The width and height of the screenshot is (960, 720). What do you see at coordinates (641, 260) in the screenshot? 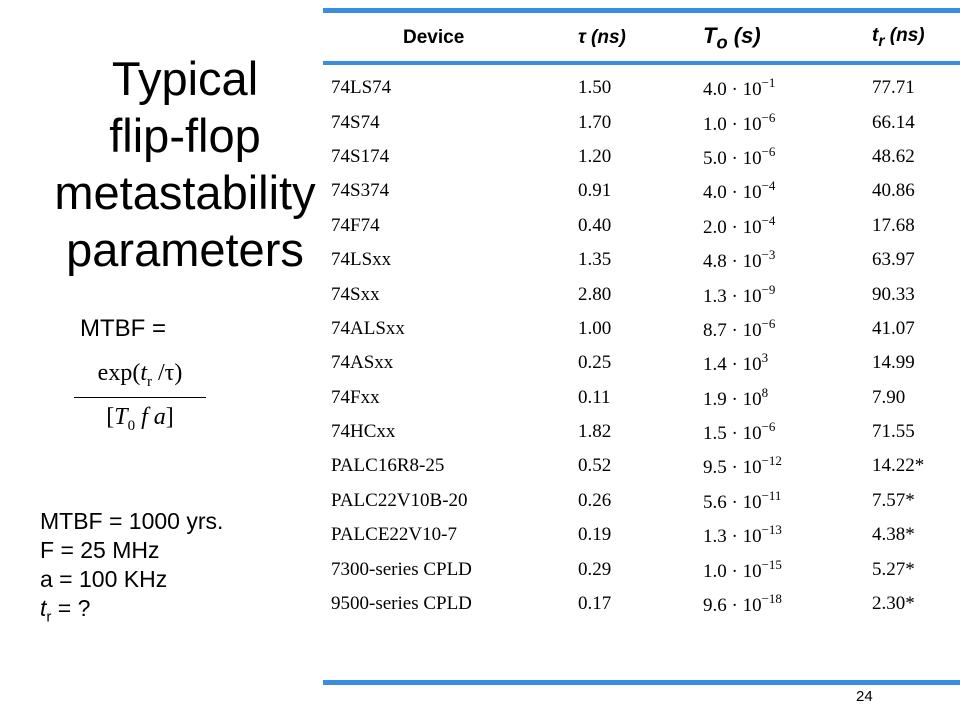
I see `table-row: 74LSxx 1.35 4.8 · 10−3 63.97` at bounding box center [641, 260].